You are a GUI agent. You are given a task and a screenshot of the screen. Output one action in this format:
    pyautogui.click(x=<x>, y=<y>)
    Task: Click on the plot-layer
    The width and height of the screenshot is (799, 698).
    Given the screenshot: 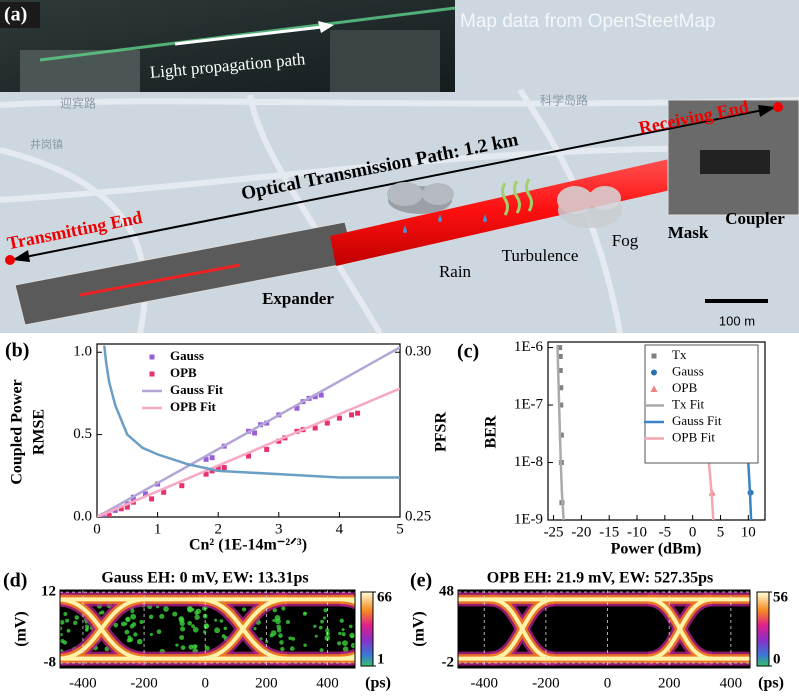 What is the action you would take?
    pyautogui.click(x=248, y=431)
    